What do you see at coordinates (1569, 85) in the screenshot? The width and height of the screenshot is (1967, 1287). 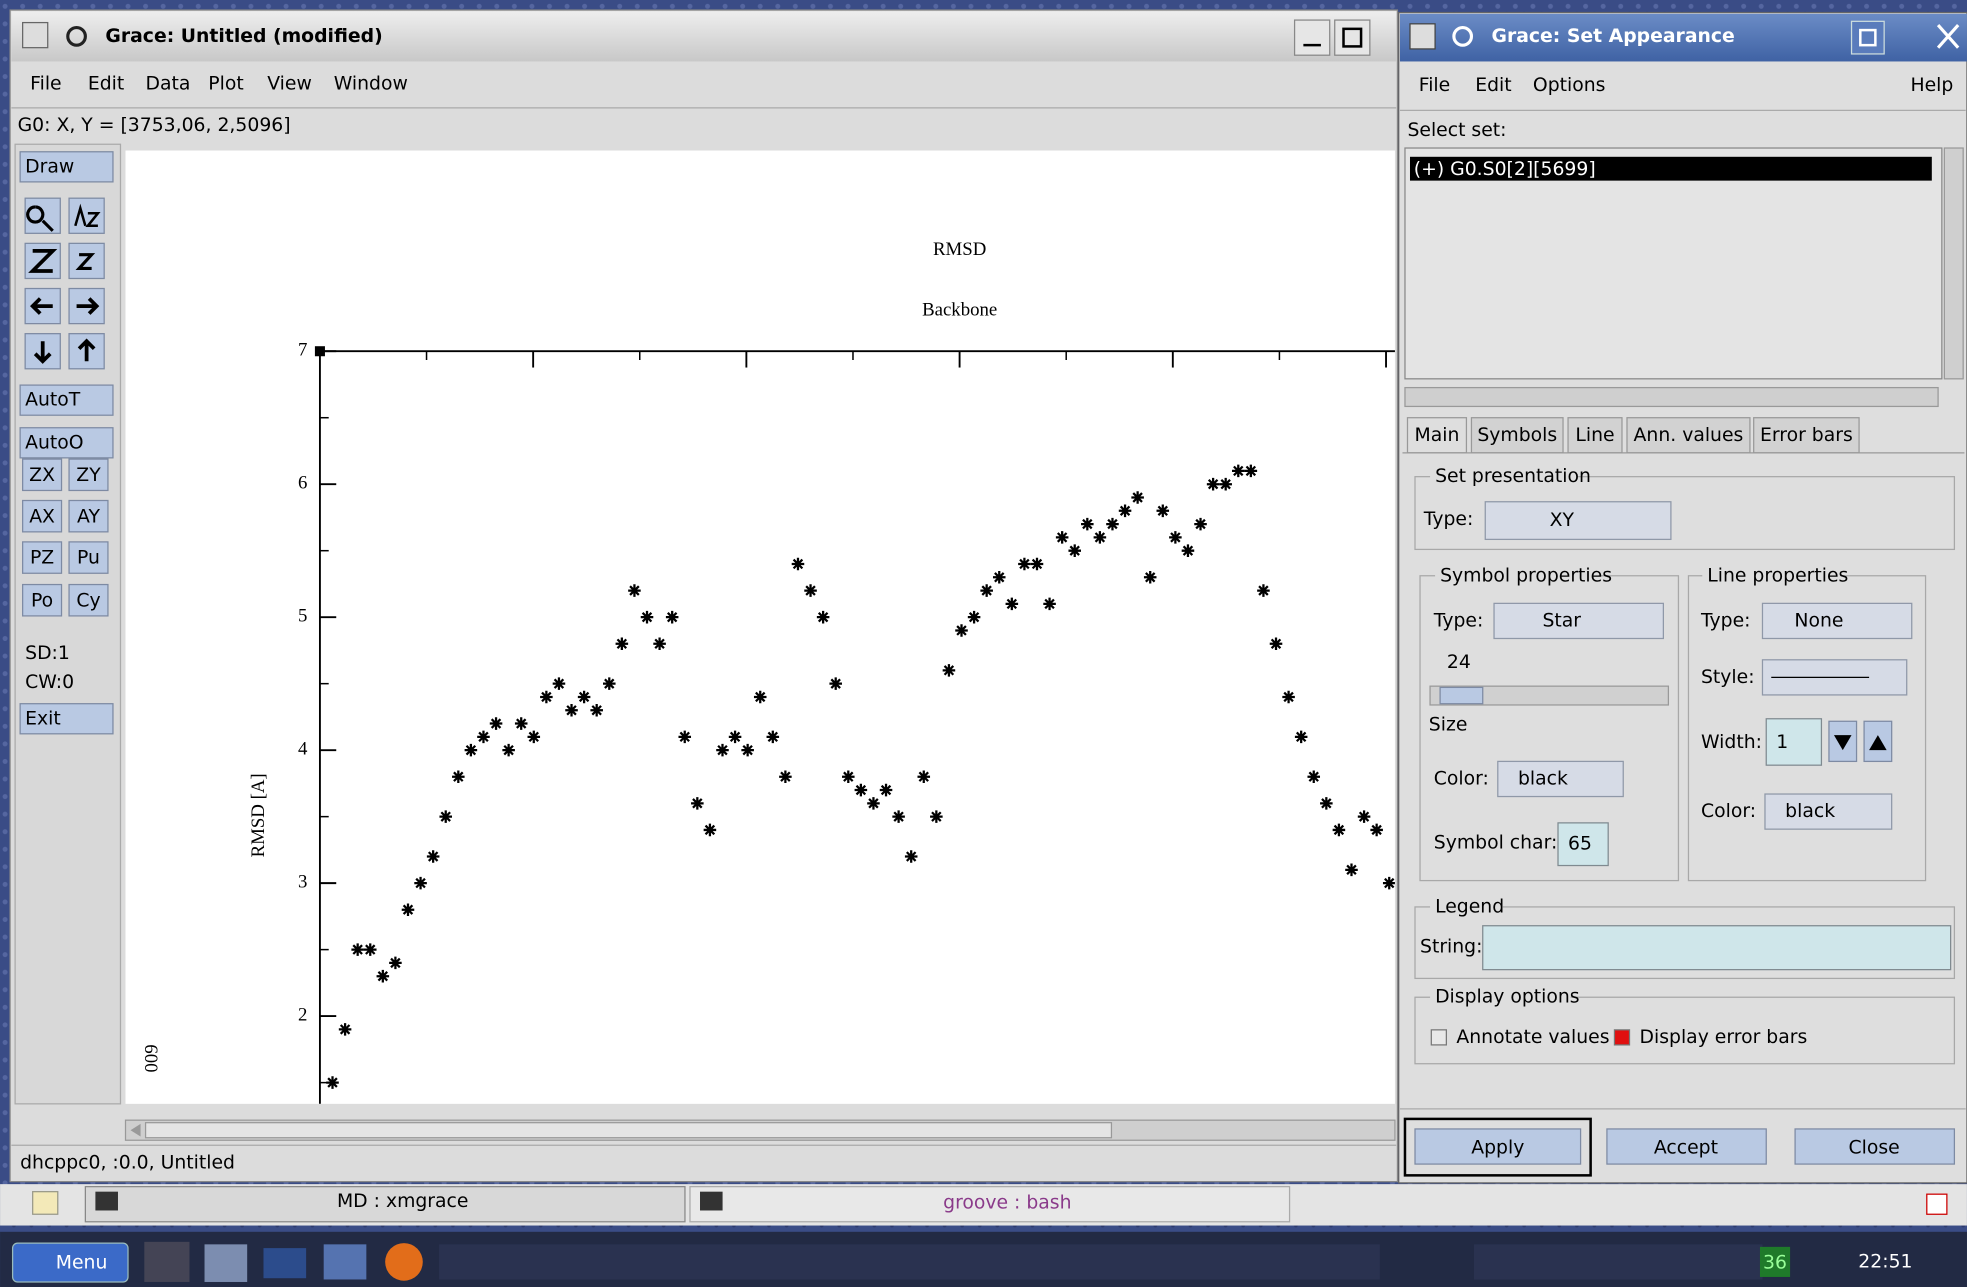 I see `dialog-menu-item: Options` at bounding box center [1569, 85].